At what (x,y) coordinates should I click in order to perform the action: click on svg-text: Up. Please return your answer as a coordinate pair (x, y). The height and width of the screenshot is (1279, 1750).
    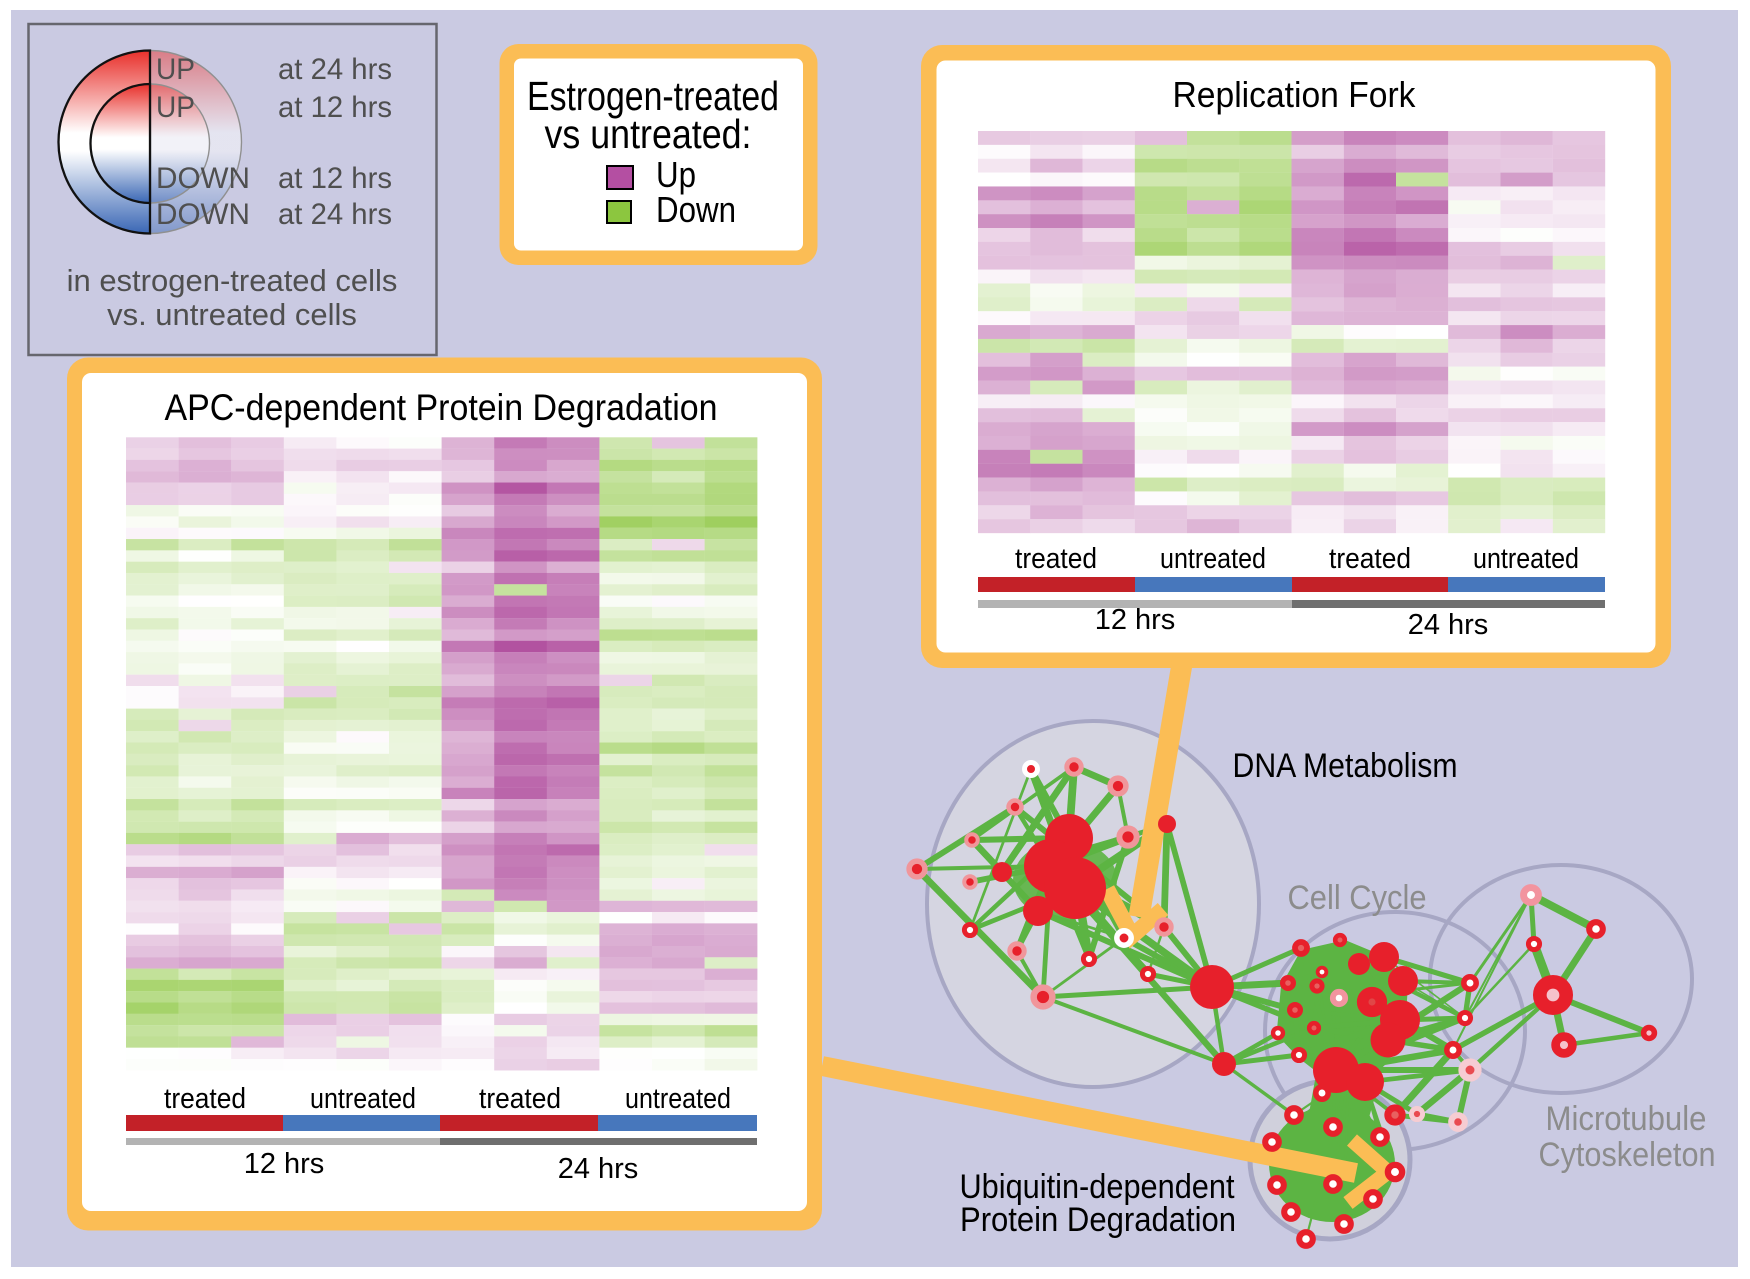
    Looking at the image, I should click on (676, 174).